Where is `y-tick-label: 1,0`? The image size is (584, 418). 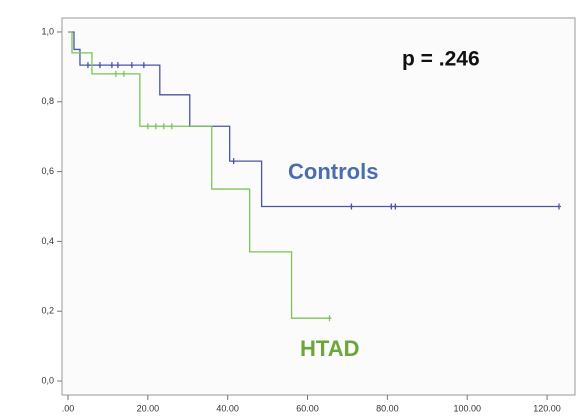 y-tick-label: 1,0 is located at coordinates (47, 31).